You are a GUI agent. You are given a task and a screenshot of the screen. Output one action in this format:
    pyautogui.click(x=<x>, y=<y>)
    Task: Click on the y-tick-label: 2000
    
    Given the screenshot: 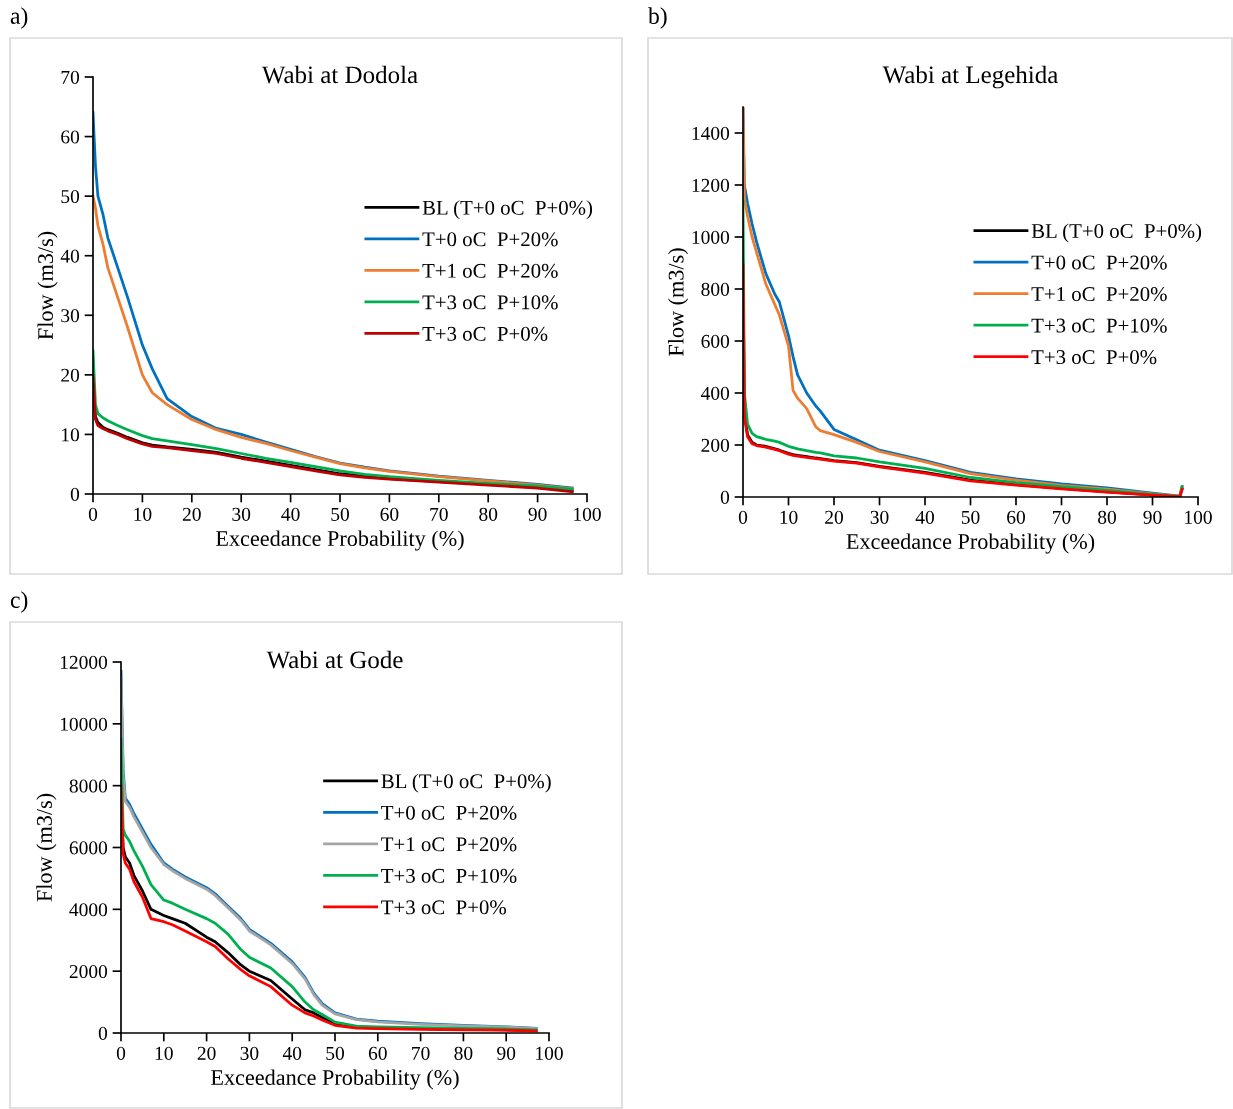 What is the action you would take?
    pyautogui.click(x=88, y=971)
    